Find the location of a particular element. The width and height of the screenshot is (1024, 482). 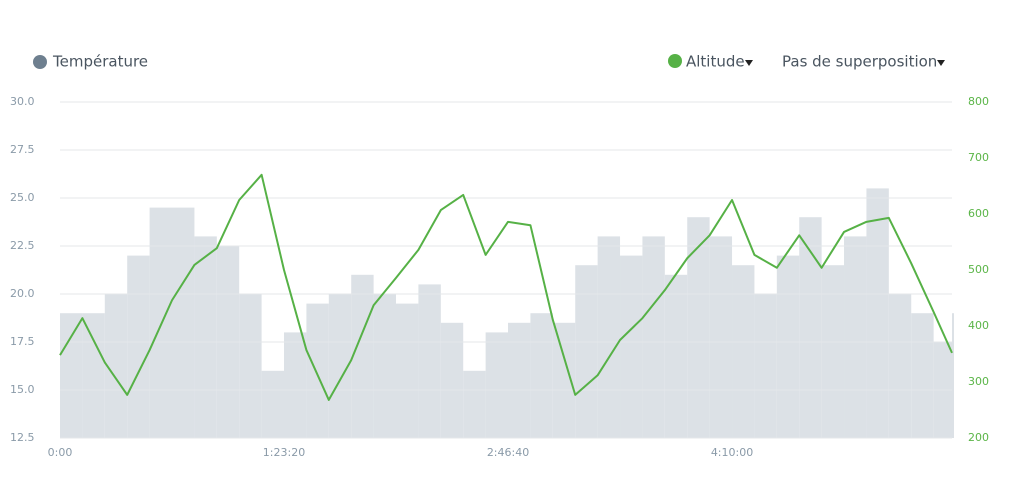

y2-tick-label: 300 is located at coordinates (978, 381).